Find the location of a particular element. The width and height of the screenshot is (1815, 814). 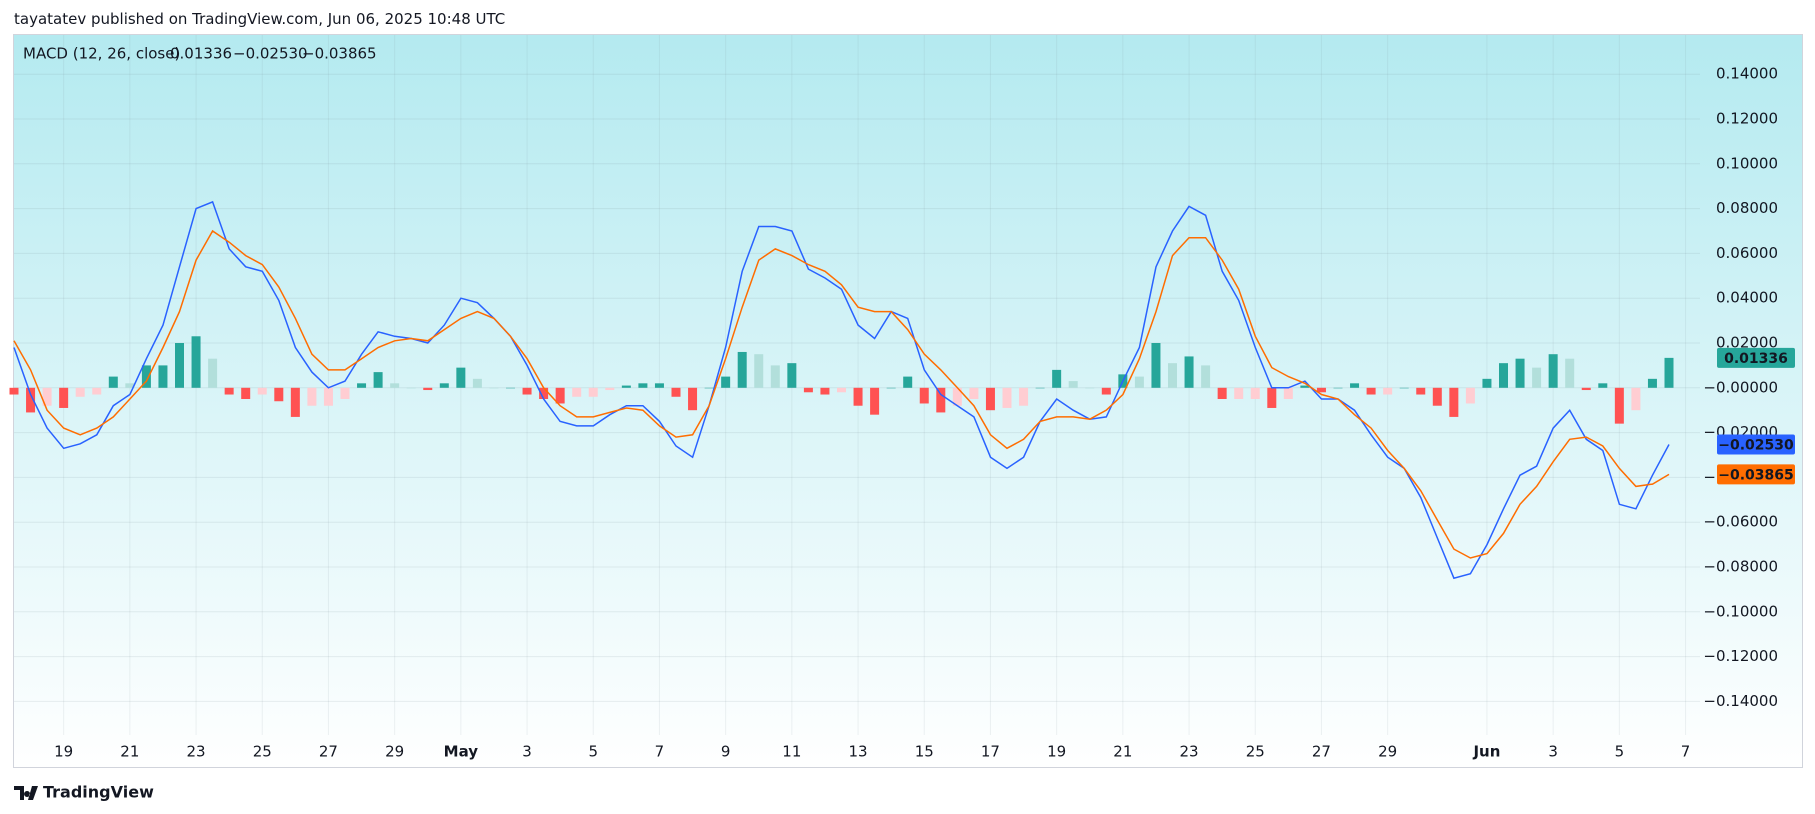

y-tick-label: −0.12000 is located at coordinates (1740, 656).